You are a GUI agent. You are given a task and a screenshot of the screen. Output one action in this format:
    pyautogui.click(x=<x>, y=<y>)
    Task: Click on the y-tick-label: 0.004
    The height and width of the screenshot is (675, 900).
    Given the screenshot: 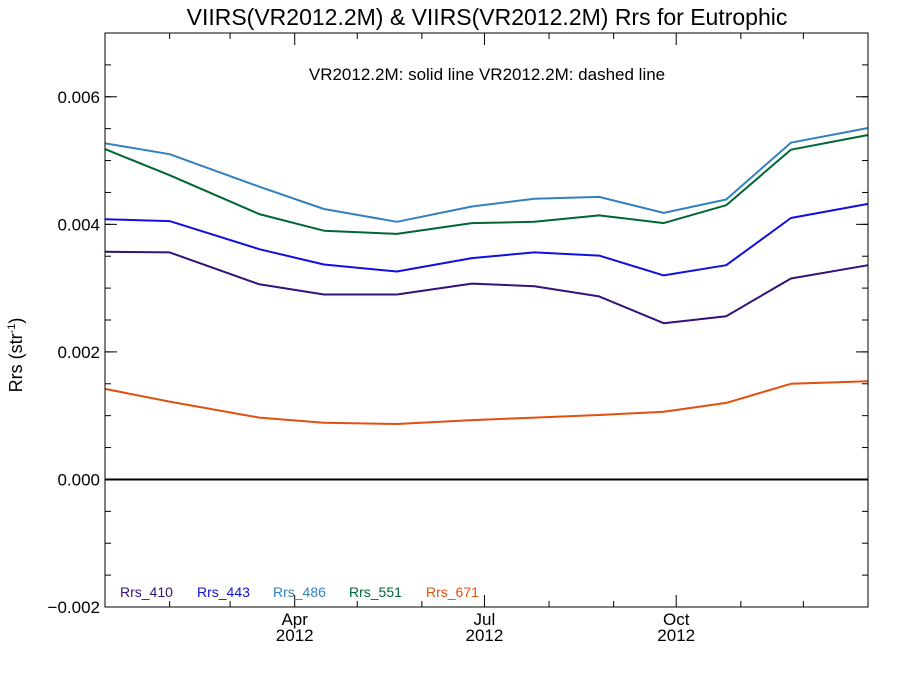 What is the action you would take?
    pyautogui.click(x=78, y=224)
    